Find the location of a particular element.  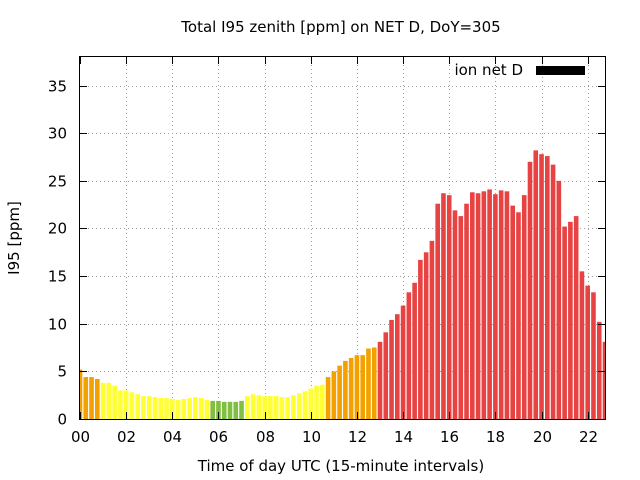

x-tick-label: 14 is located at coordinates (403, 437).